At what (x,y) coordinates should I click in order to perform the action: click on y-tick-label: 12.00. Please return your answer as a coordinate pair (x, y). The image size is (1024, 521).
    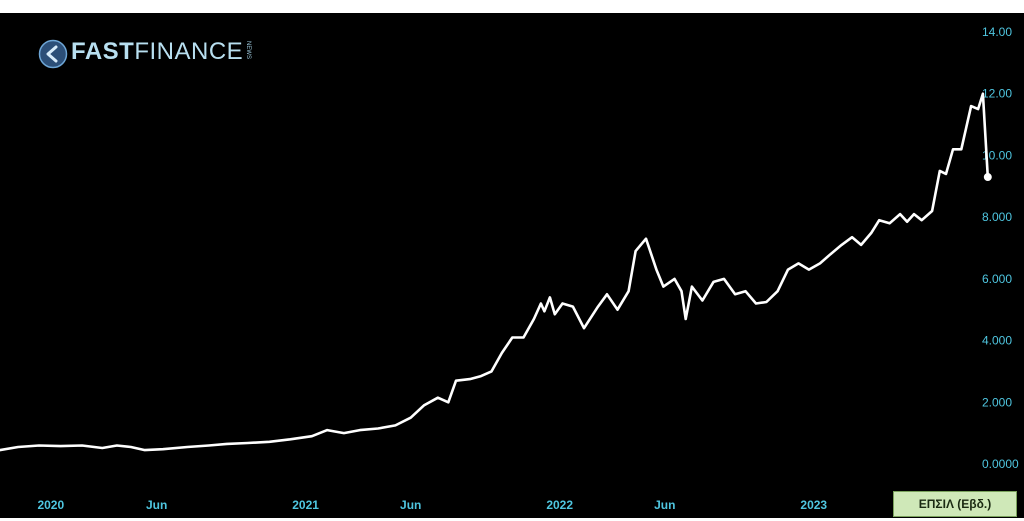
    Looking at the image, I should click on (997, 94).